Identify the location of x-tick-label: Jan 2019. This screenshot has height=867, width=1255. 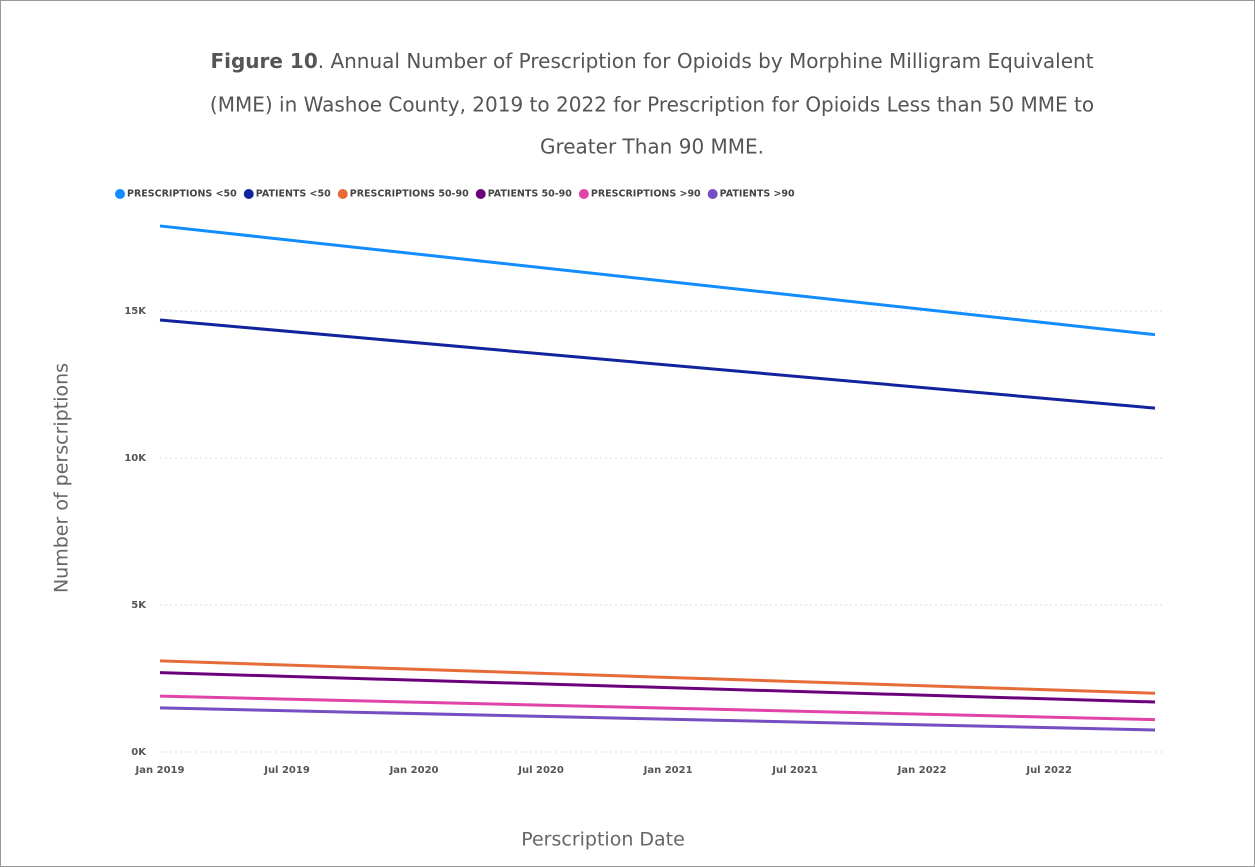
(160, 770).